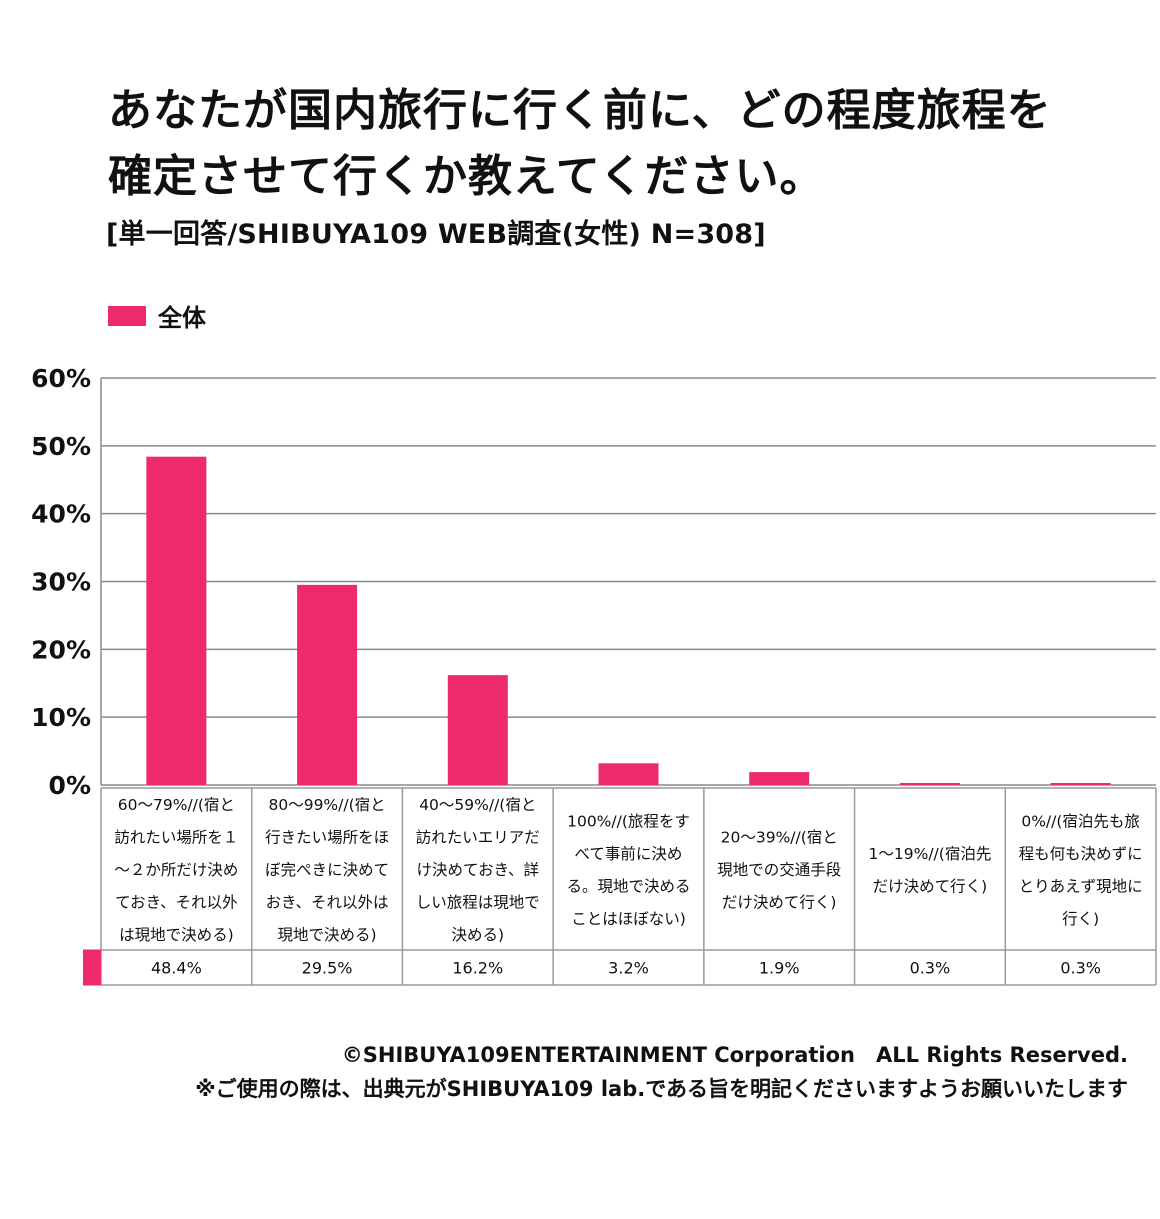 This screenshot has width=1160, height=1219. I want to click on y-tick-label: 60%, so click(61, 378).